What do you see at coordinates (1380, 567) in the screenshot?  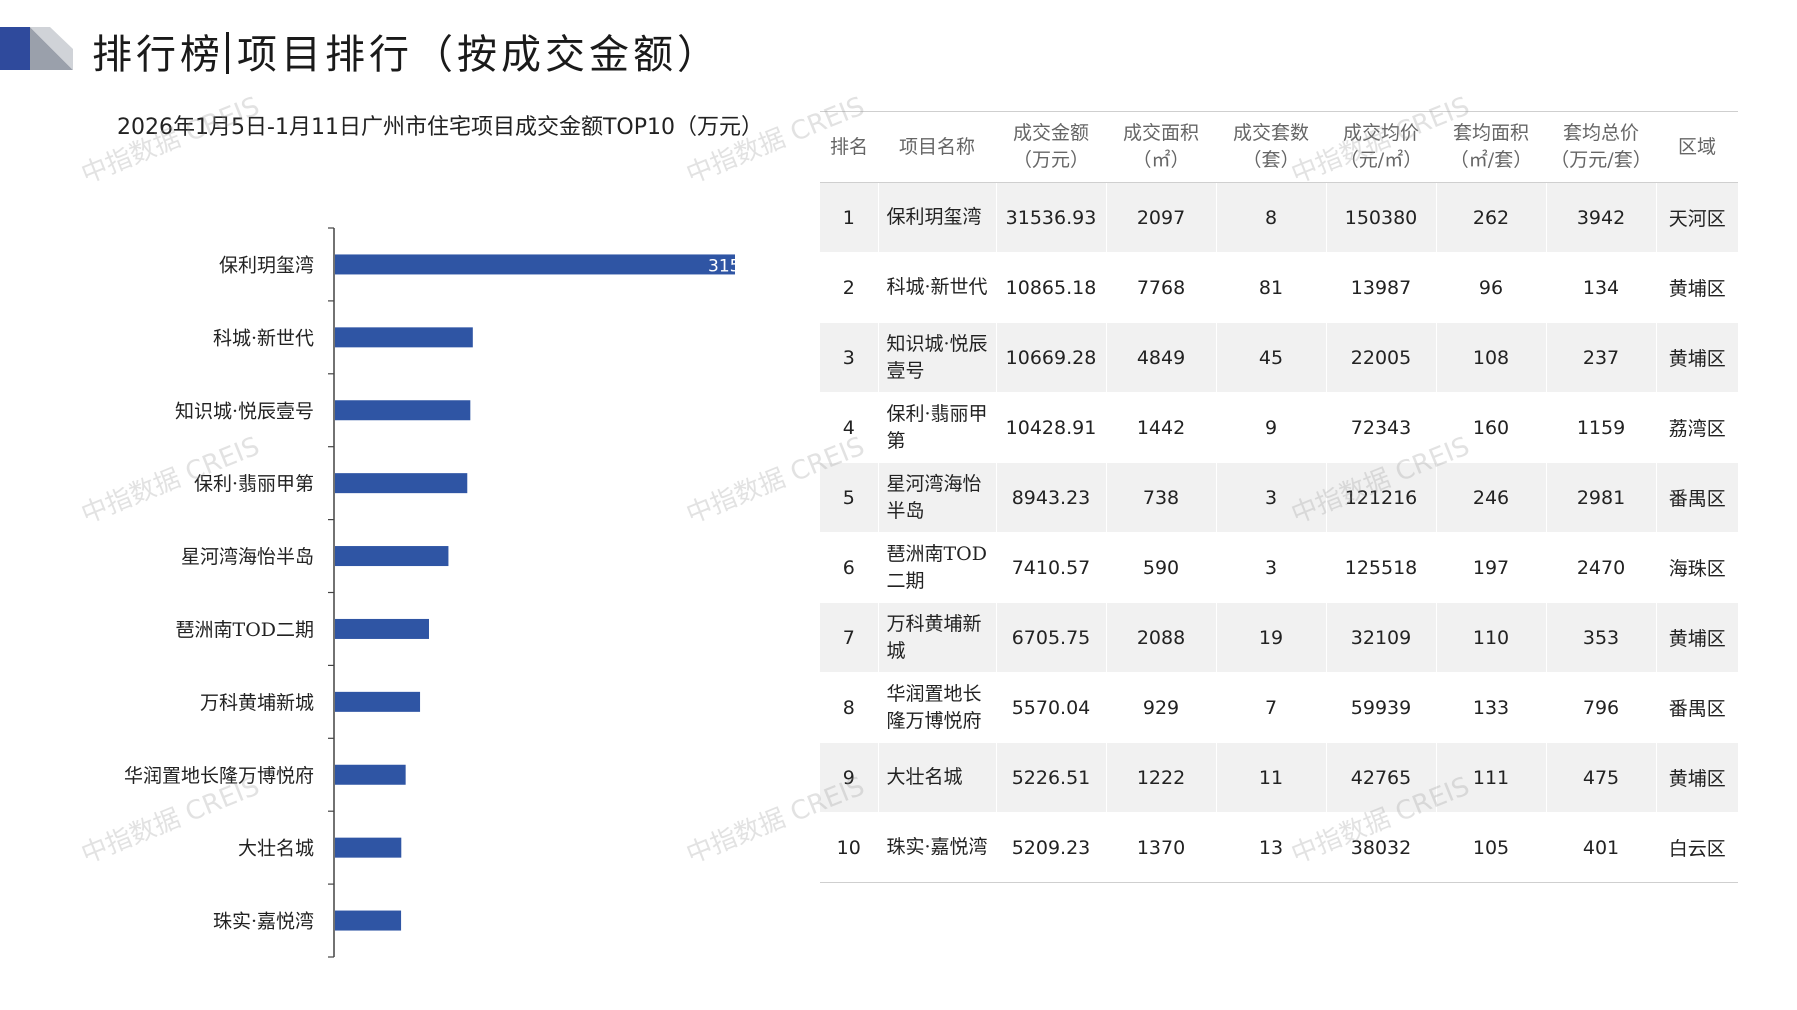 I see `cell-price: 125518` at bounding box center [1380, 567].